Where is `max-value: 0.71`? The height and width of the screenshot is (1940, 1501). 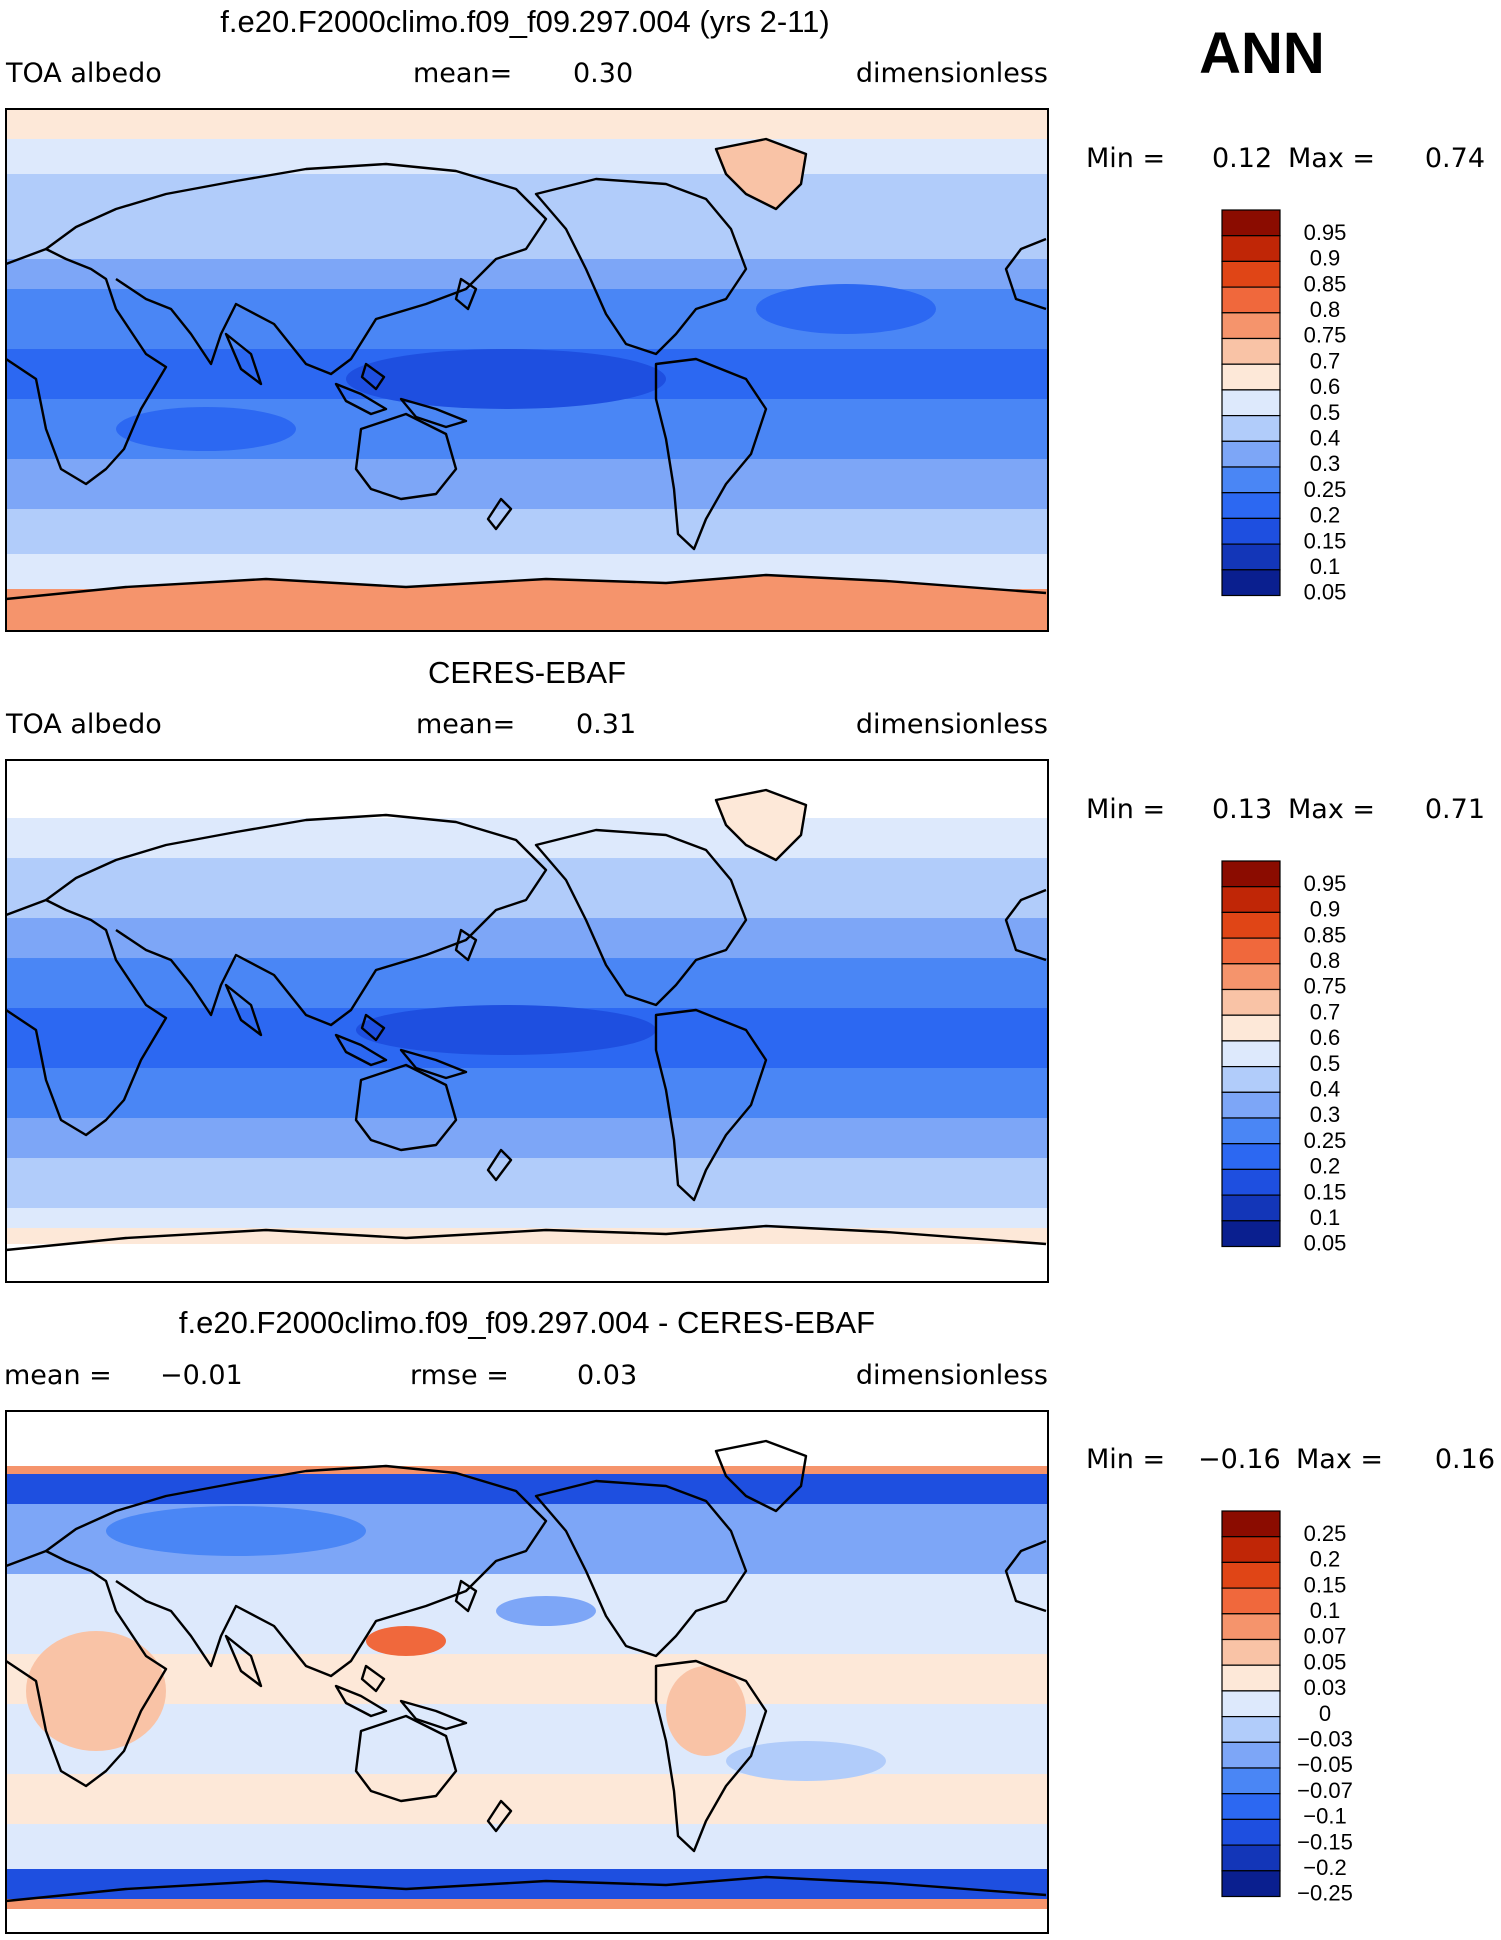
max-value: 0.71 is located at coordinates (1455, 809).